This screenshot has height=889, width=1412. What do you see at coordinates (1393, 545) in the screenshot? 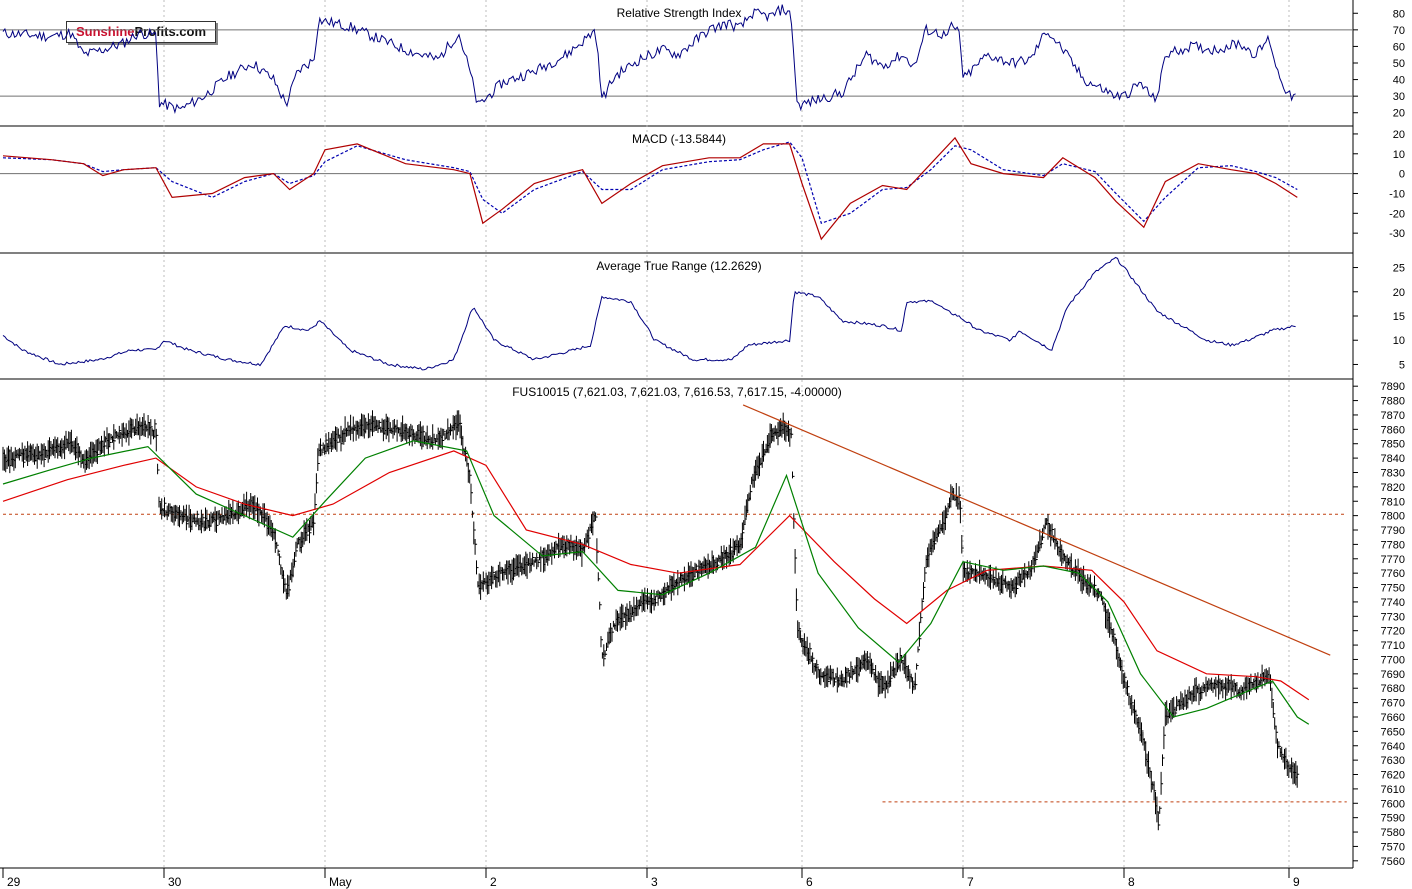
I see `price-tick-label: 7780` at bounding box center [1393, 545].